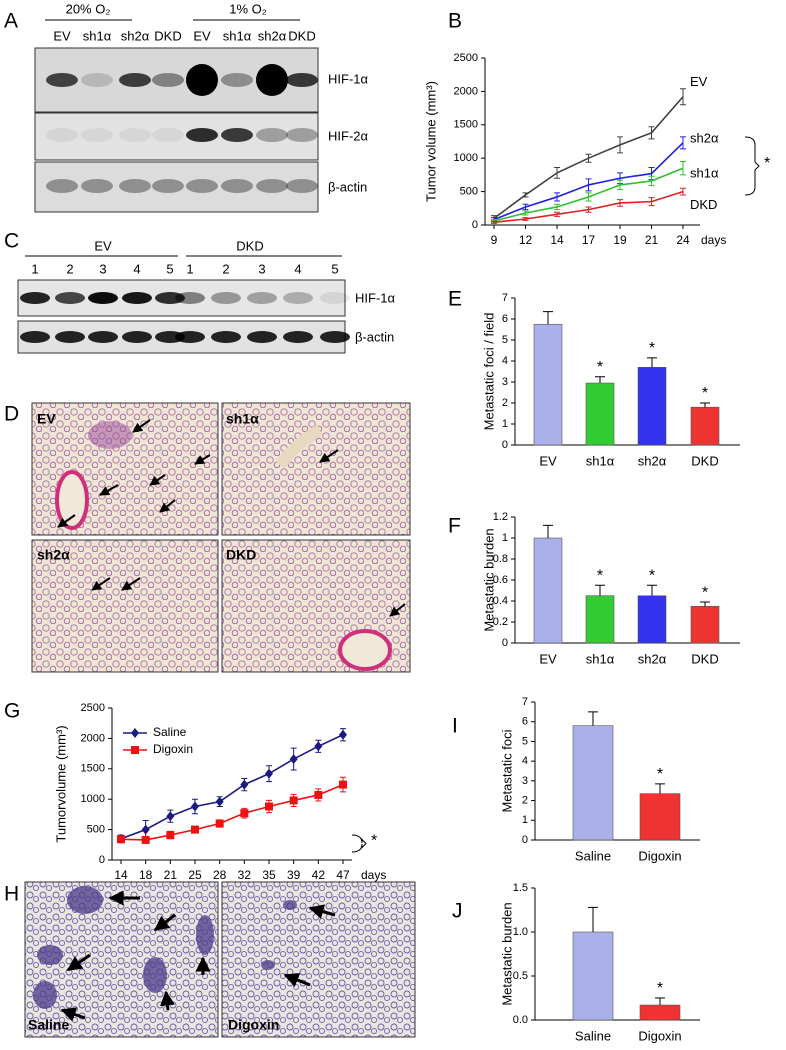  I want to click on x-tick-label: EV, so click(548, 460).